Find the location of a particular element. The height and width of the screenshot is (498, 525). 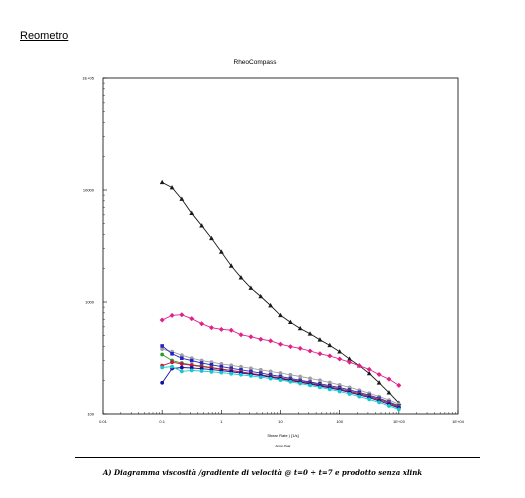

x-axis-label: Shear Rate ) [1/s] is located at coordinates (282, 435).